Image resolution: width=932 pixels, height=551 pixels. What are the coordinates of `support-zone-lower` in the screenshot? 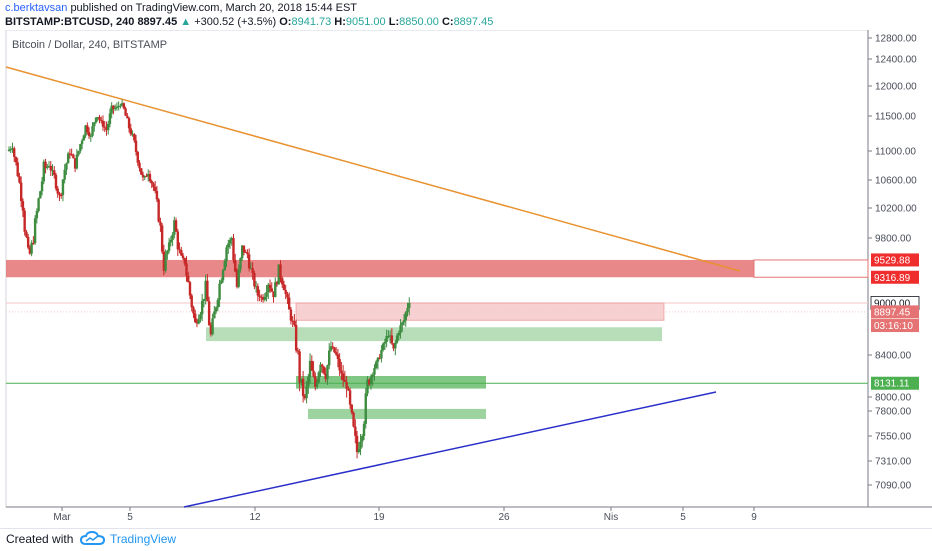 It's located at (397, 413).